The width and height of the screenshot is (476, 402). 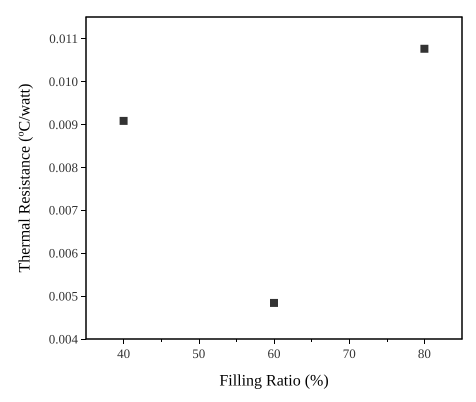 What do you see at coordinates (25, 178) in the screenshot?
I see `y-axis-title: Thermal Resistance (oC/watt)` at bounding box center [25, 178].